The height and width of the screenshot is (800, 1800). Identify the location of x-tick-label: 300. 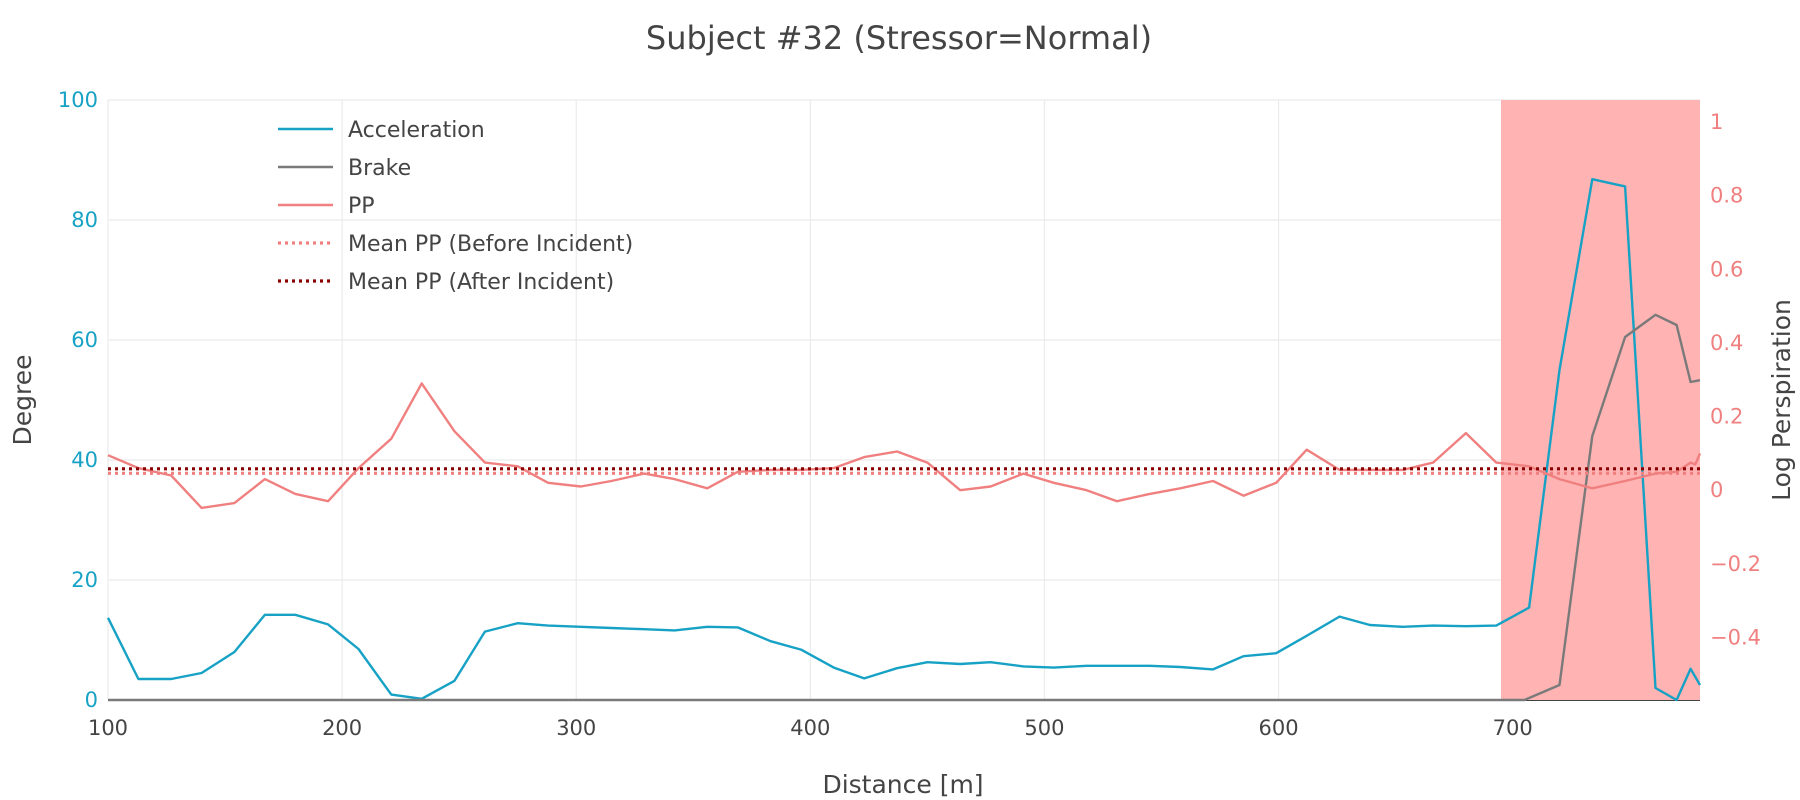
(576, 728).